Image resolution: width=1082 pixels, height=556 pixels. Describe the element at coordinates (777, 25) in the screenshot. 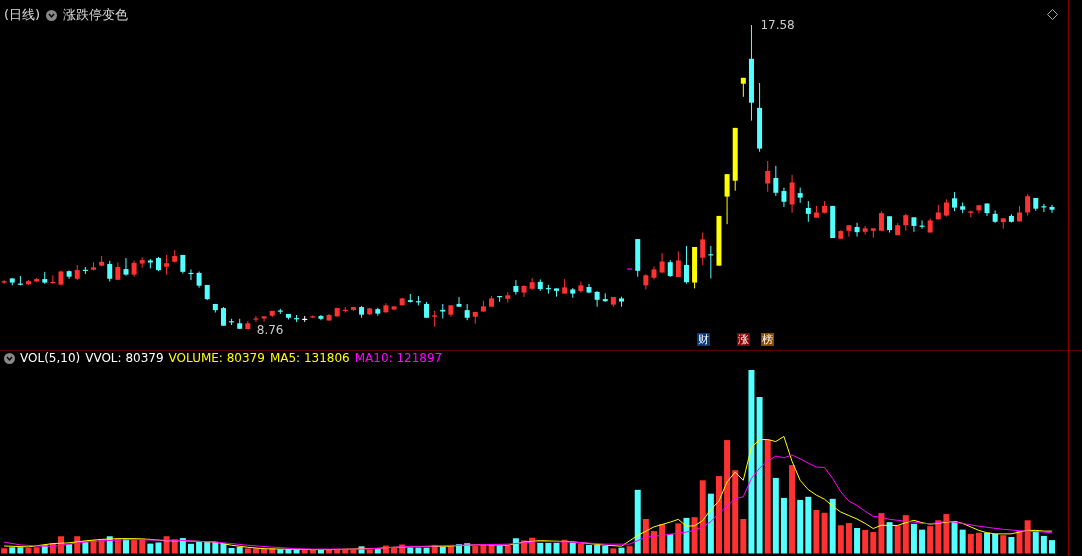

I see `annotation: 17.58` at that location.